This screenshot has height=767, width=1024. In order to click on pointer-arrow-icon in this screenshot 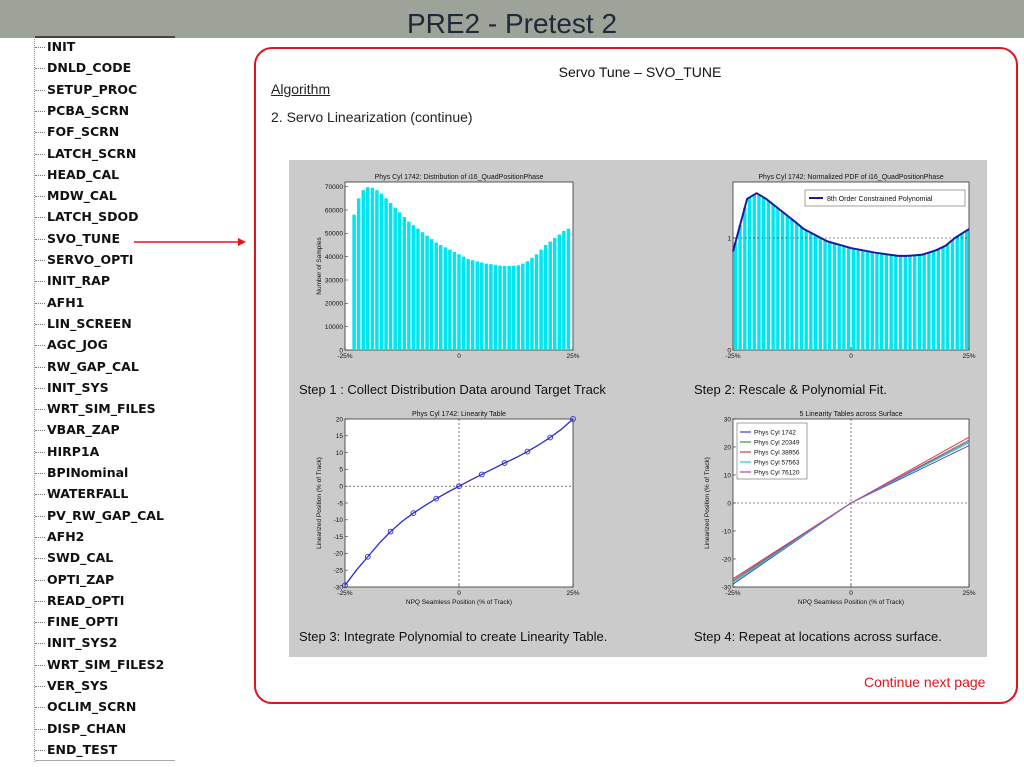, I will do `click(190, 242)`.